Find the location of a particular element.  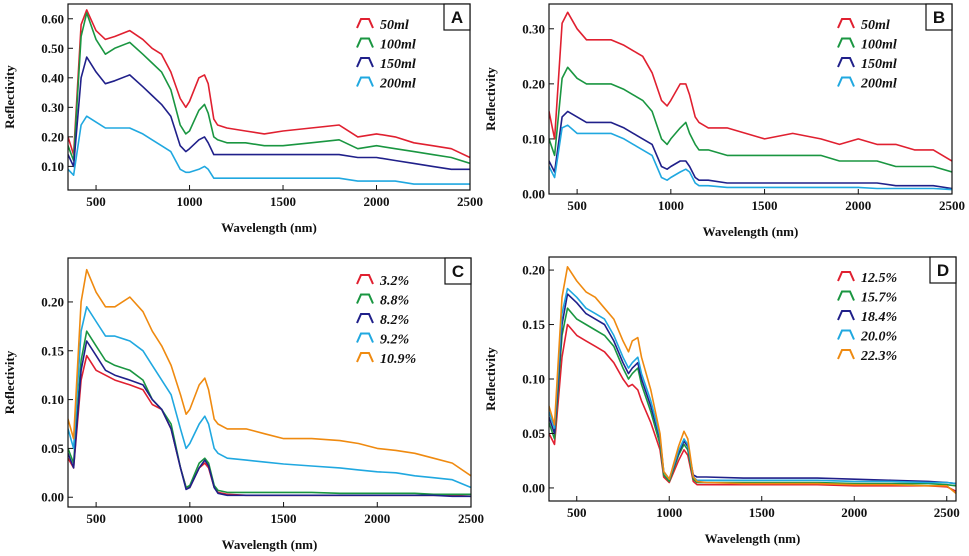

panel-letter: D is located at coordinates (943, 270).